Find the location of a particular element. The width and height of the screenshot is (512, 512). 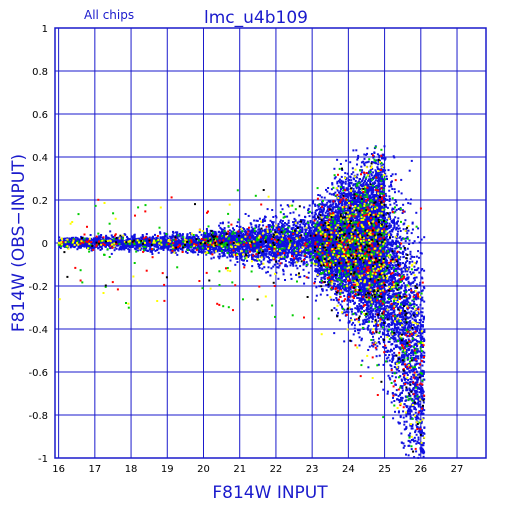

chart-title: lmc_u4b109 is located at coordinates (256, 18).